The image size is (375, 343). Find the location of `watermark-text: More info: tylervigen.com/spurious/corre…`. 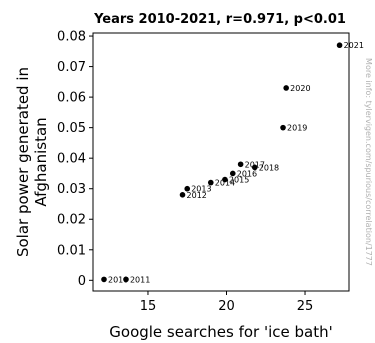

watermark-text: More info: tylervigen.com/spurious/corre… is located at coordinates (368, 162).